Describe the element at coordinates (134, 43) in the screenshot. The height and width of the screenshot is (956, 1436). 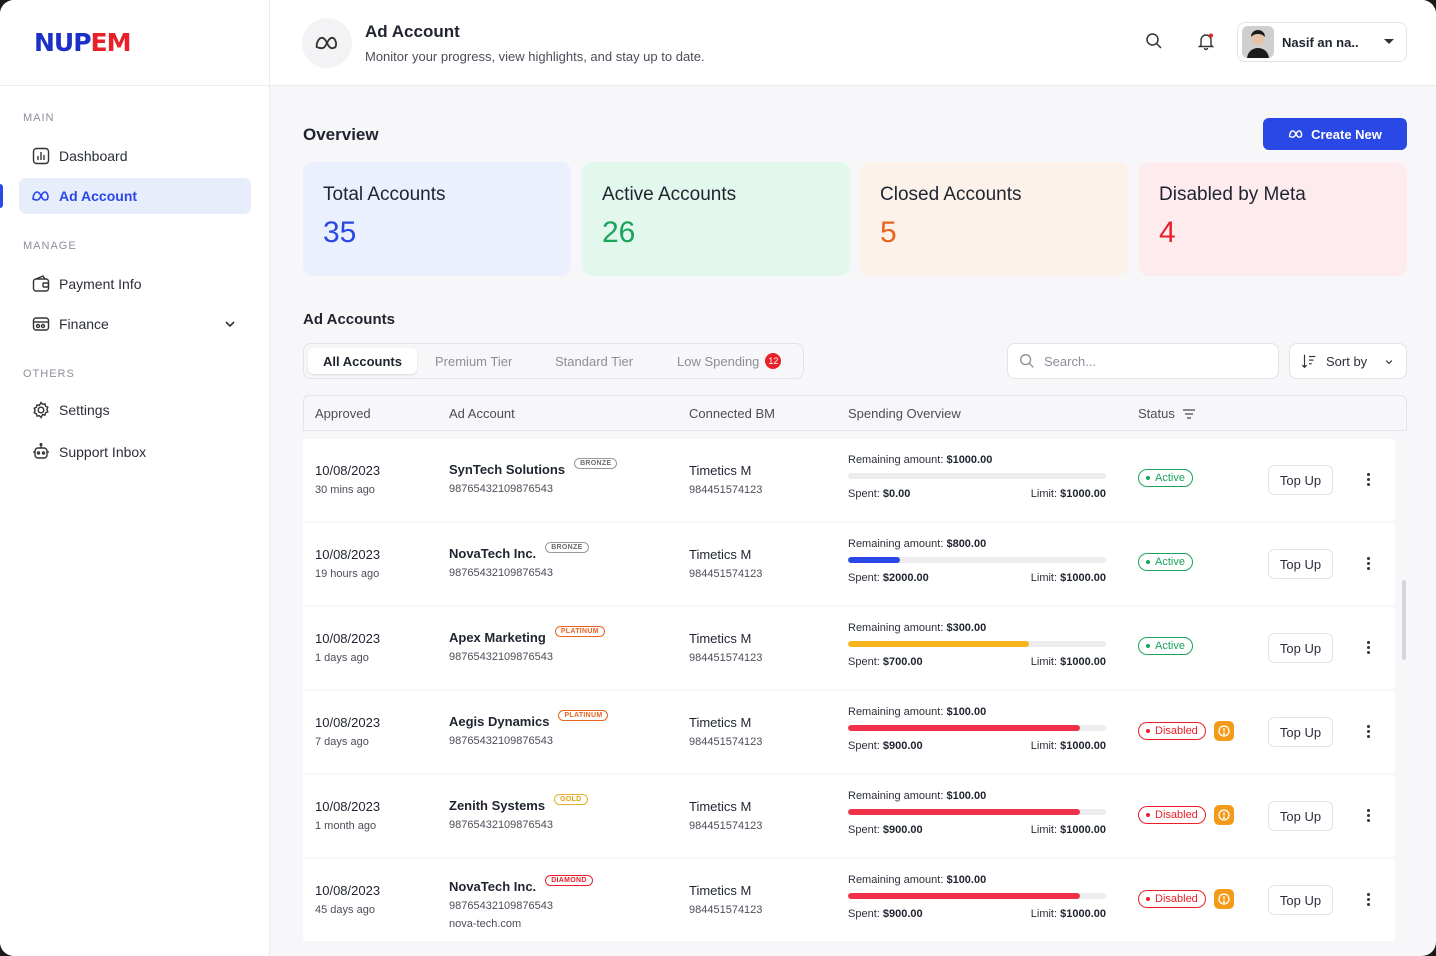
I see `logo-area: NUPEM` at that location.